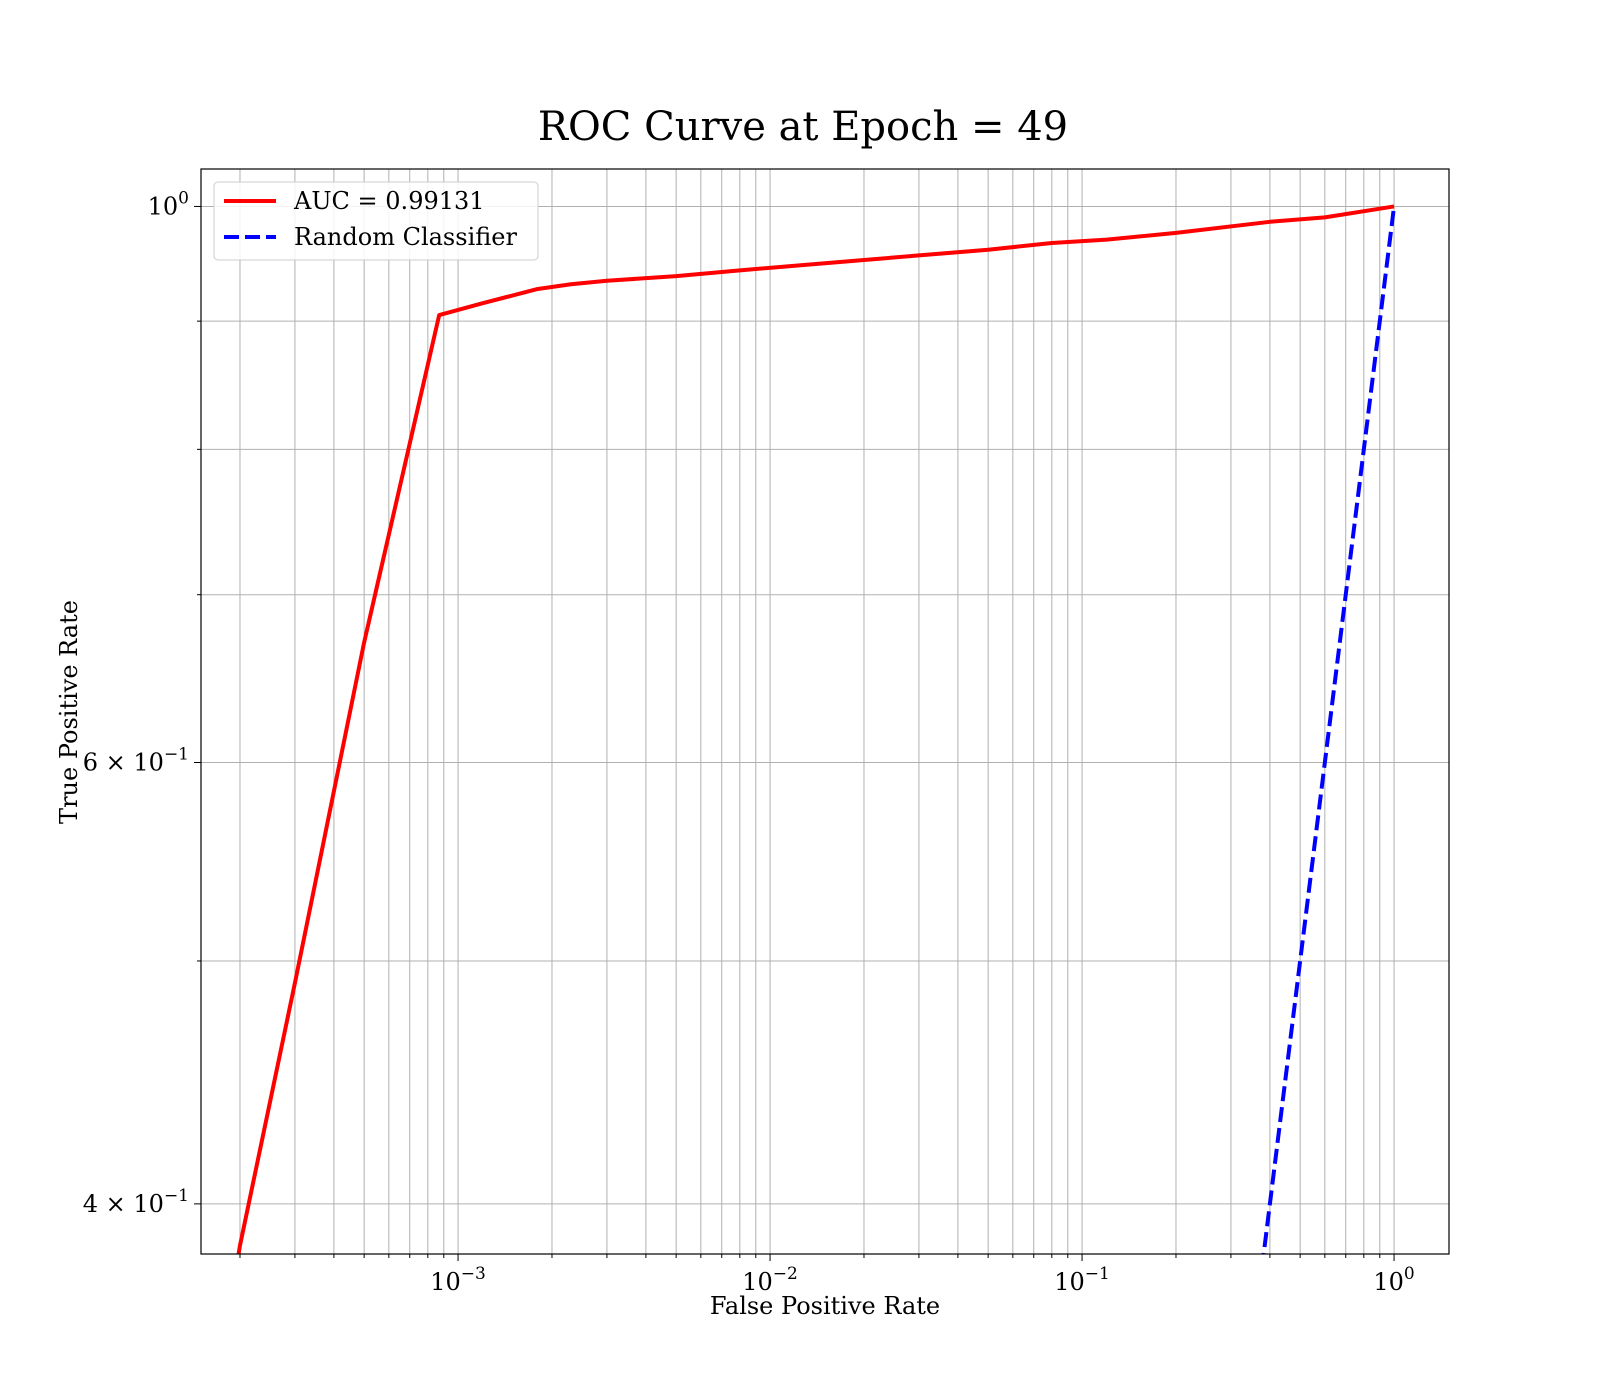 The image size is (1600, 1400). What do you see at coordinates (389, 201) in the screenshot?
I see `legend-label-auc: AUC = 0.99131` at bounding box center [389, 201].